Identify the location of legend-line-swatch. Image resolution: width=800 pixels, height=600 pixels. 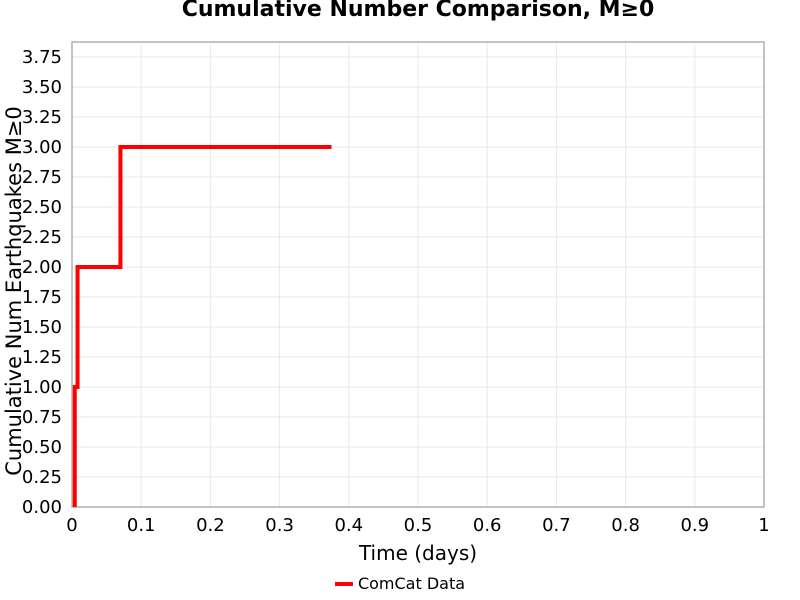
(343, 583).